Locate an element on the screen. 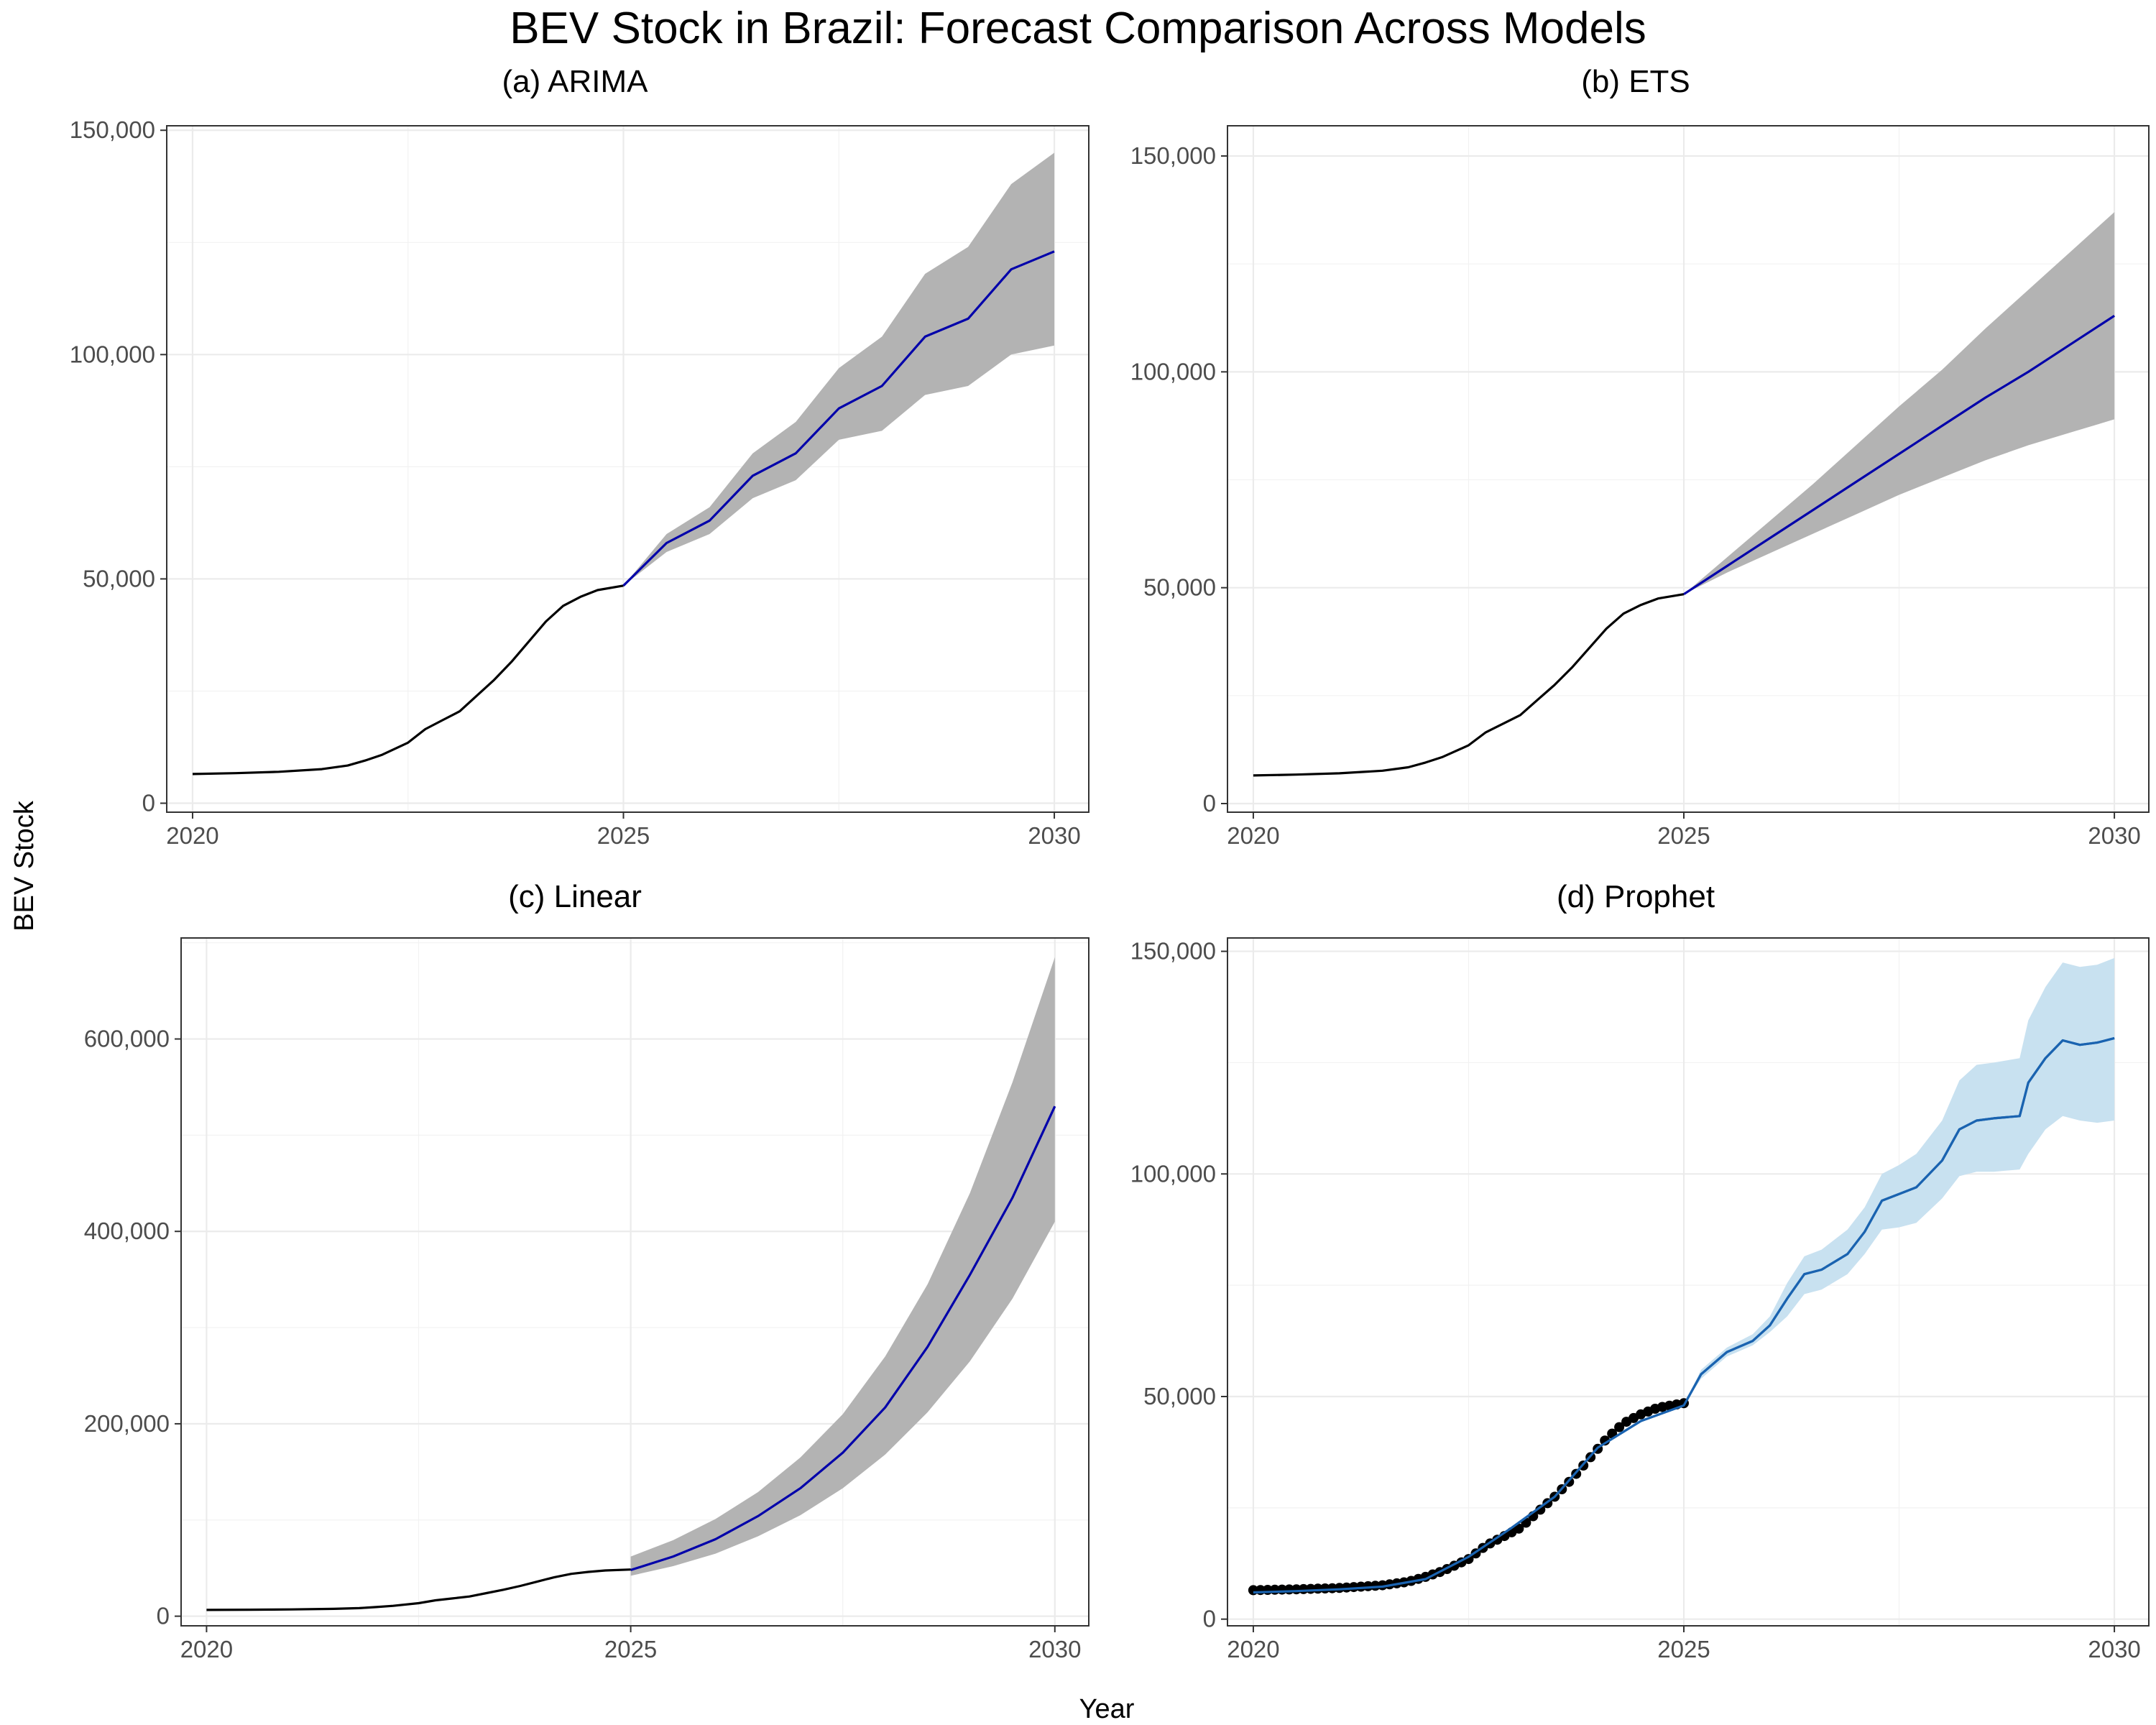  y-tick-label-ets: 0 is located at coordinates (1209, 803).